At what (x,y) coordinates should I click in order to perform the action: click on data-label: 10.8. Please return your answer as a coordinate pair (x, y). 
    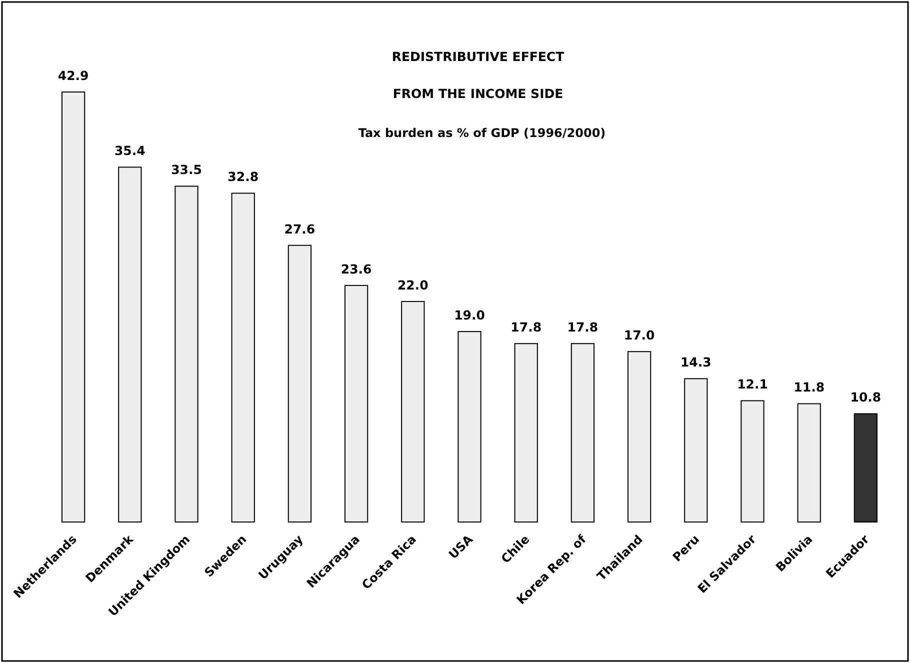
    Looking at the image, I should click on (866, 397).